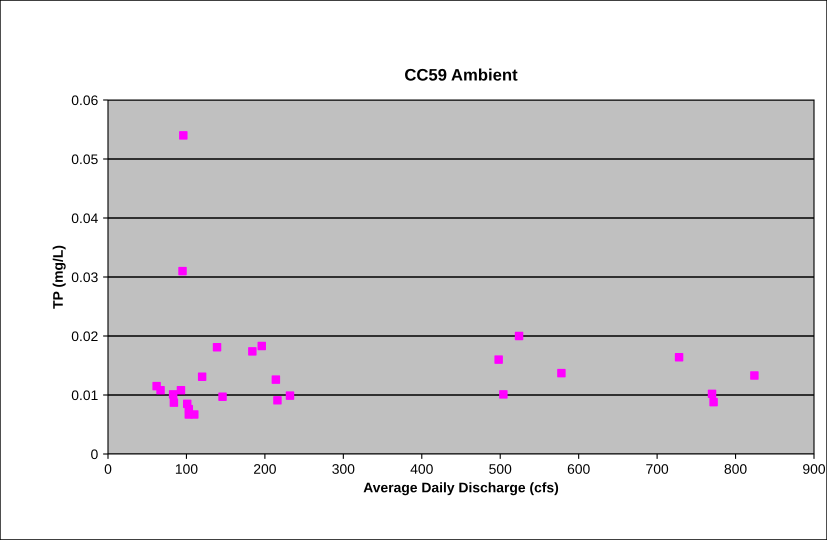  Describe the element at coordinates (814, 469) in the screenshot. I see `x-tick-label: 900` at that location.